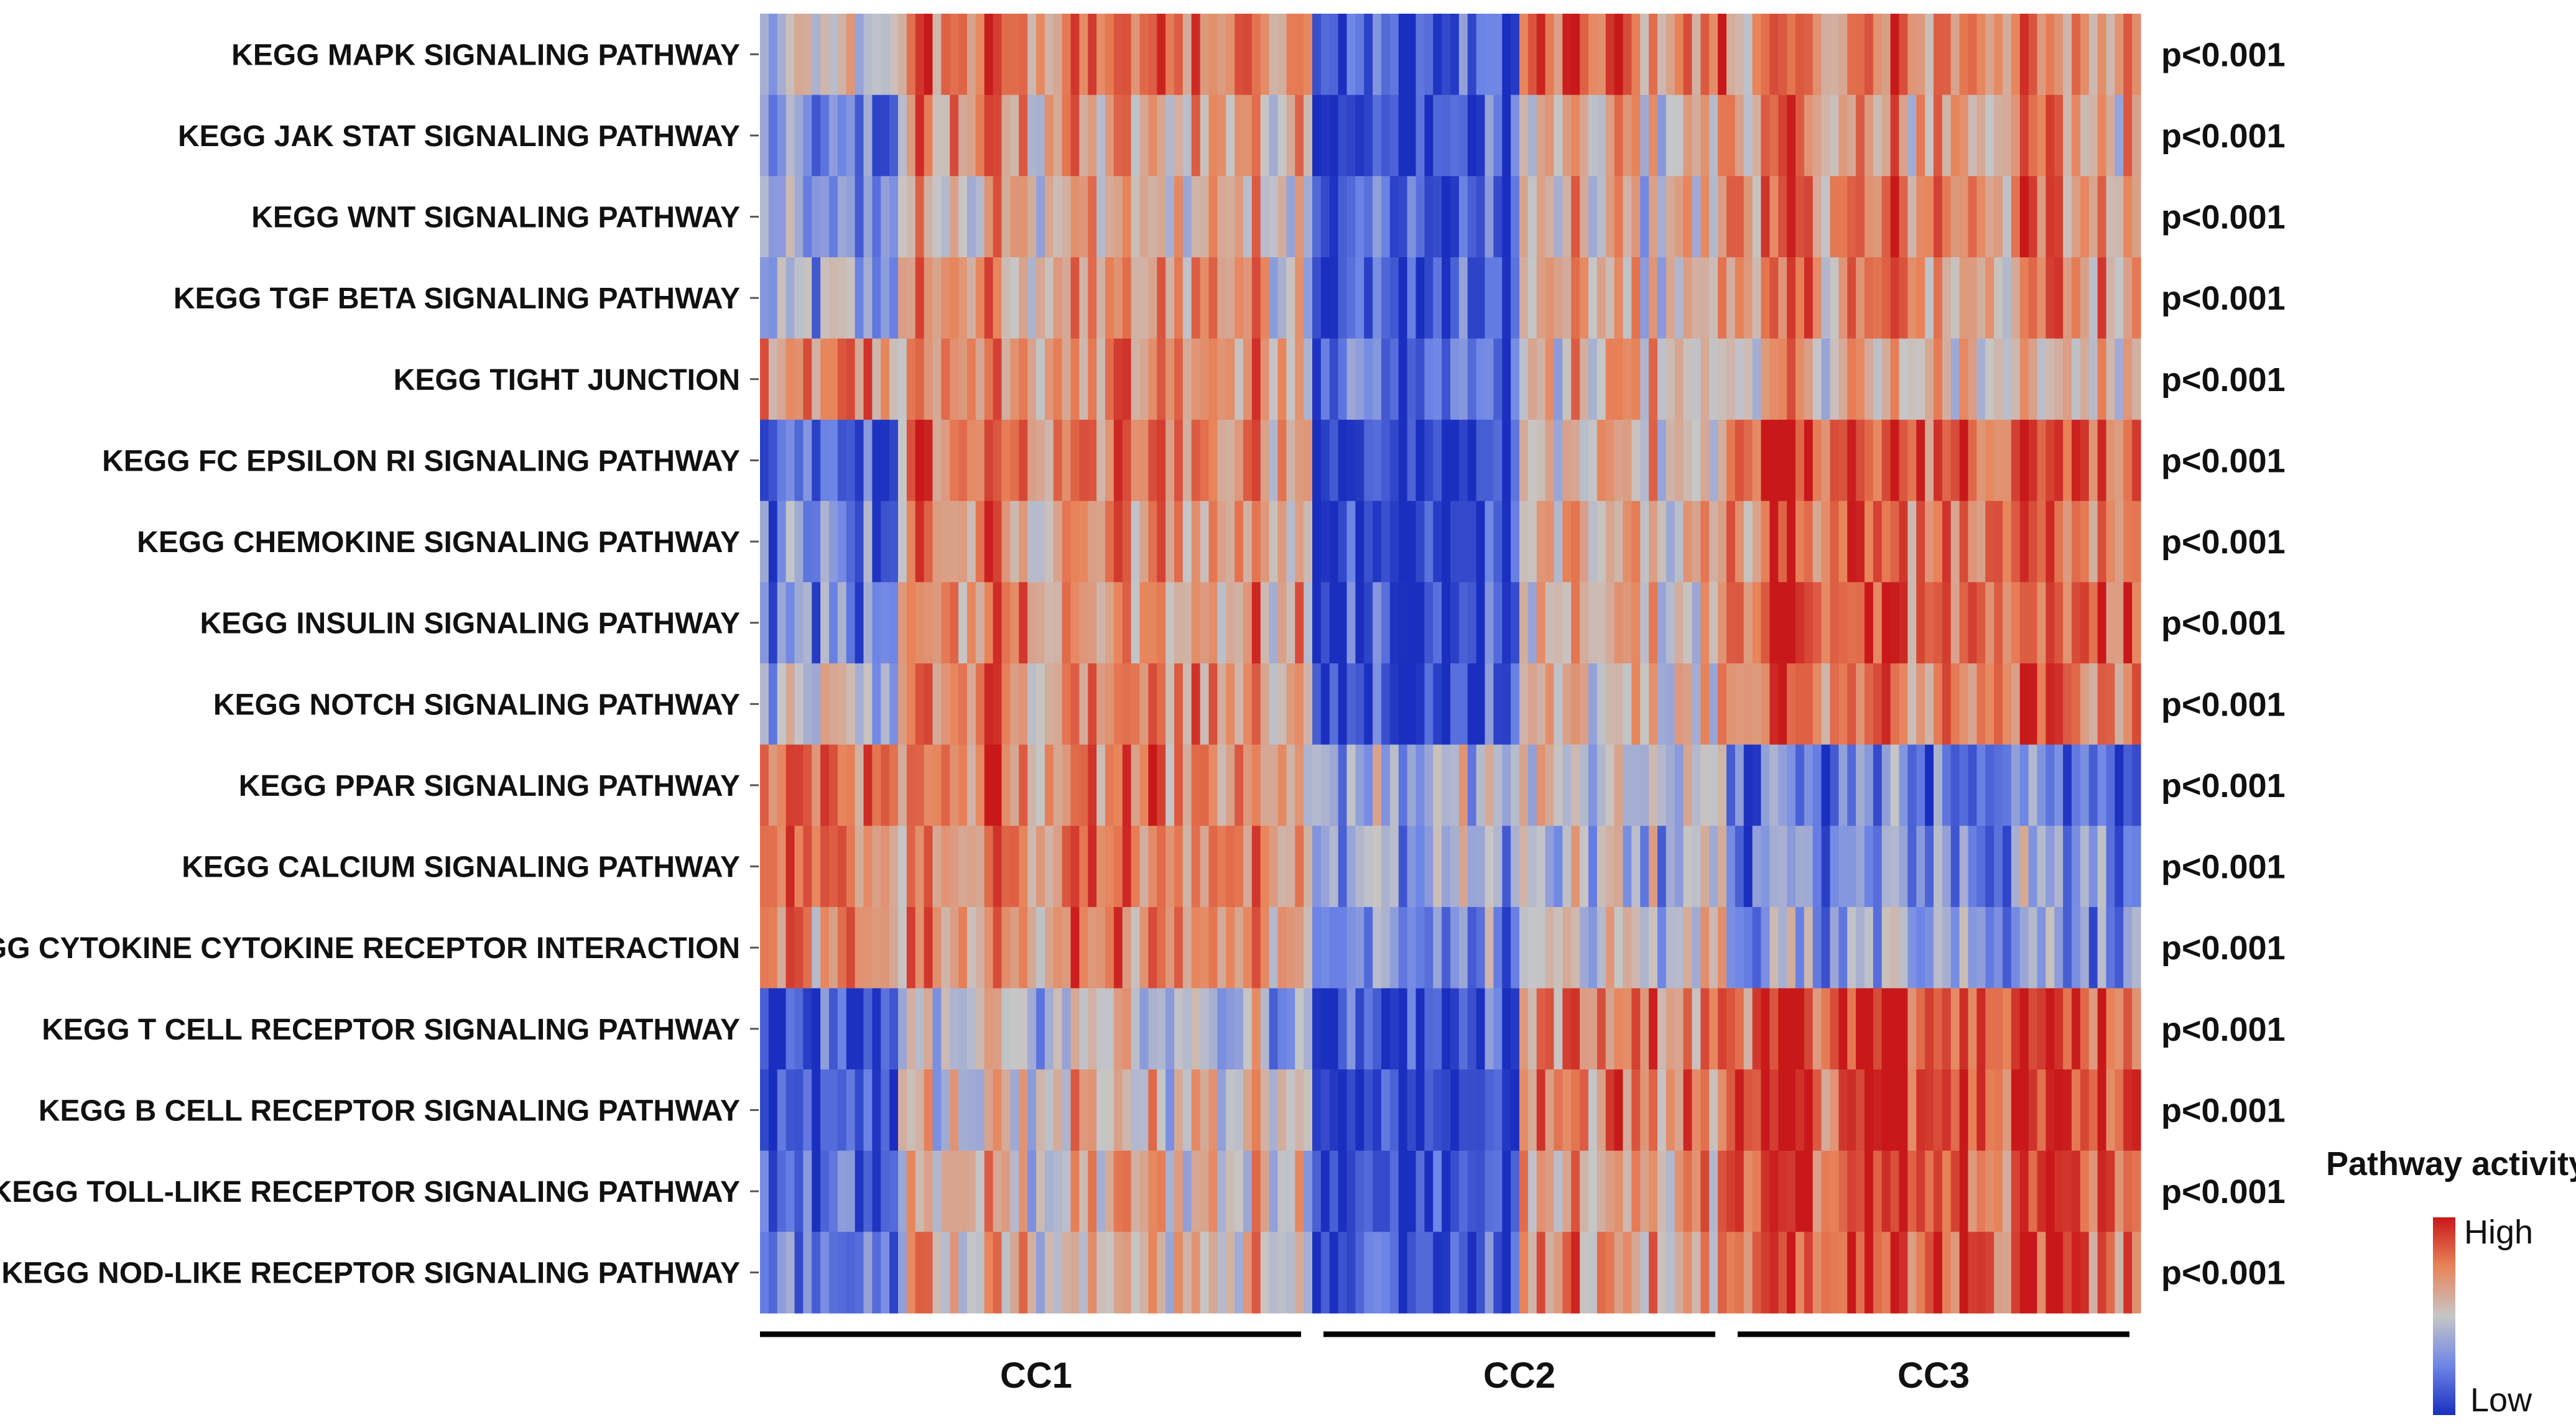 This screenshot has height=1425, width=2576. What do you see at coordinates (439, 542) in the screenshot?
I see `row-label: KEGG CHEMOKINE SIGNALING PATHWAY` at bounding box center [439, 542].